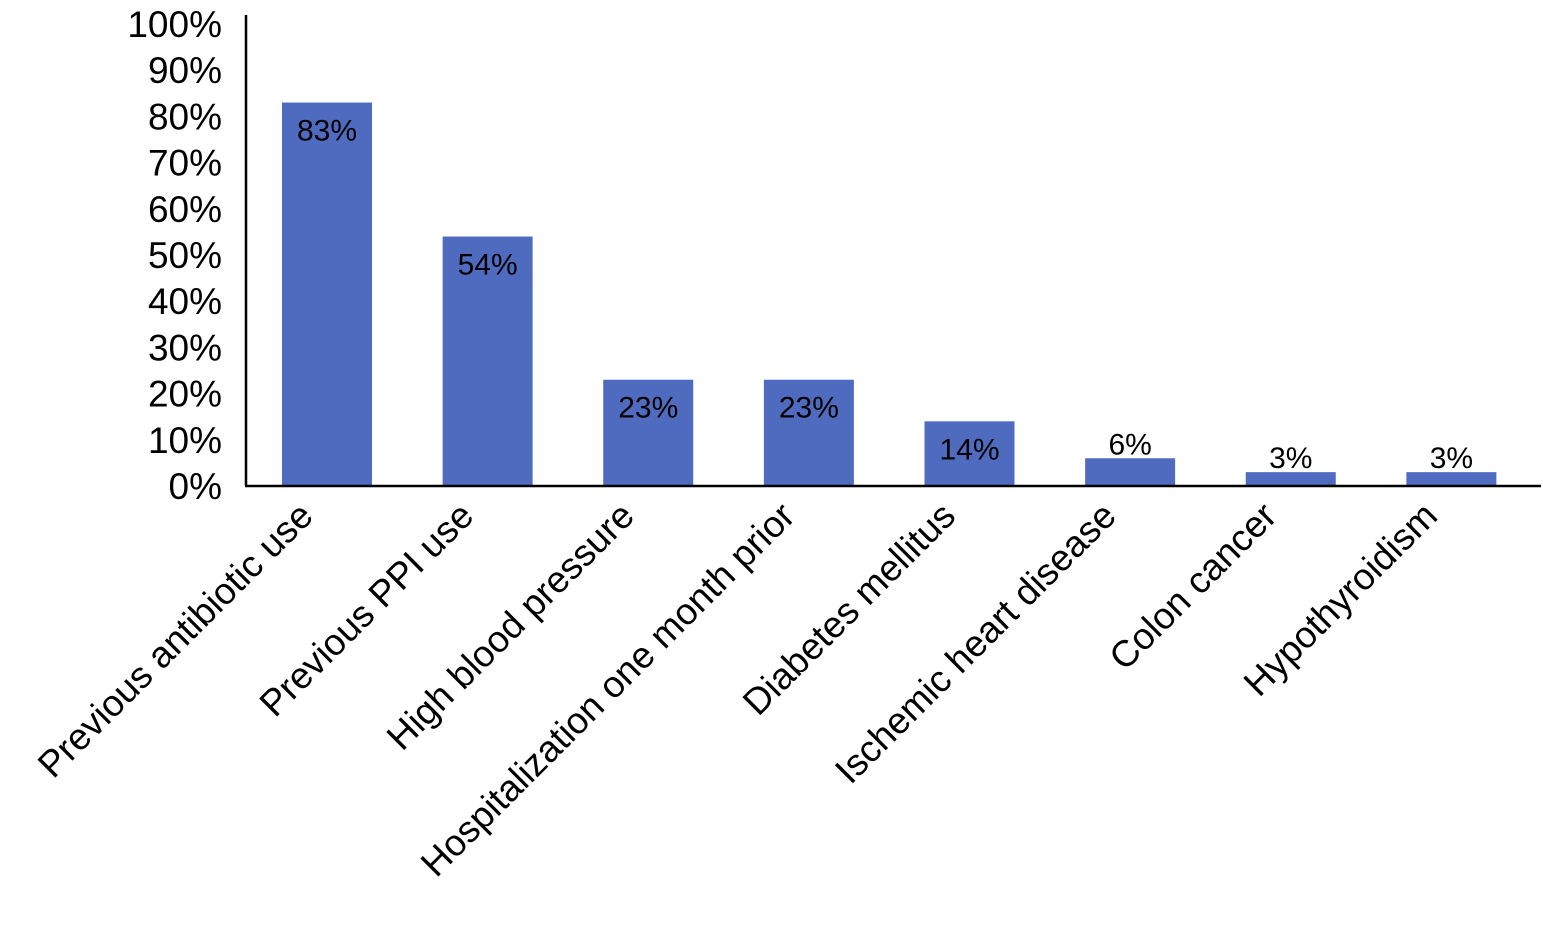 The image size is (1543, 938). Describe the element at coordinates (1129, 444) in the screenshot. I see `data-label: 6%` at that location.